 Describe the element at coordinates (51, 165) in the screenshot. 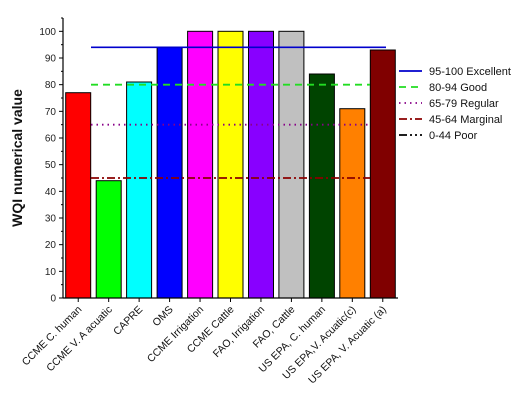

I see `y-tick-label-50: 50` at that location.